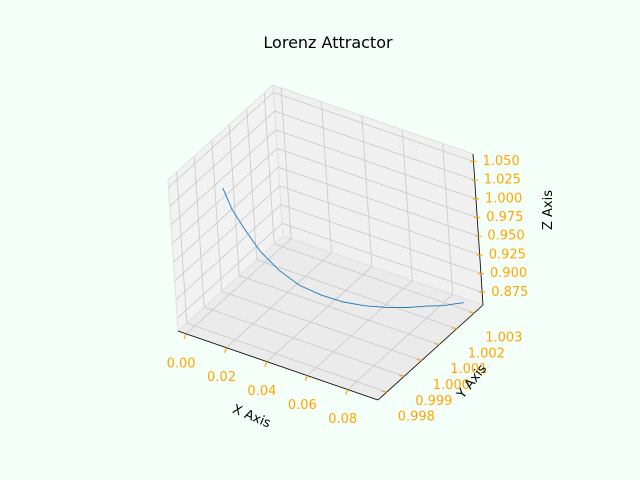  What do you see at coordinates (502, 180) in the screenshot?
I see `z-tick-label: 1.025` at bounding box center [502, 180].